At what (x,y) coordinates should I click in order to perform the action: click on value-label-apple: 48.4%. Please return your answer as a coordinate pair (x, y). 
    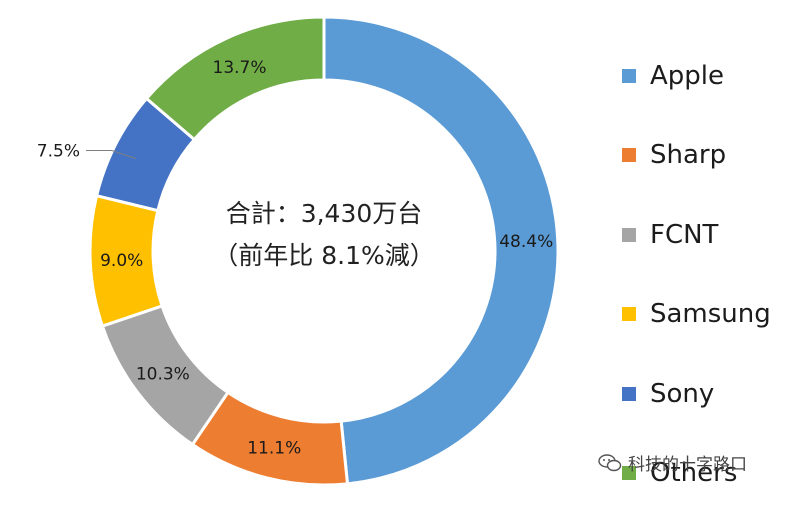
    Looking at the image, I should click on (526, 242).